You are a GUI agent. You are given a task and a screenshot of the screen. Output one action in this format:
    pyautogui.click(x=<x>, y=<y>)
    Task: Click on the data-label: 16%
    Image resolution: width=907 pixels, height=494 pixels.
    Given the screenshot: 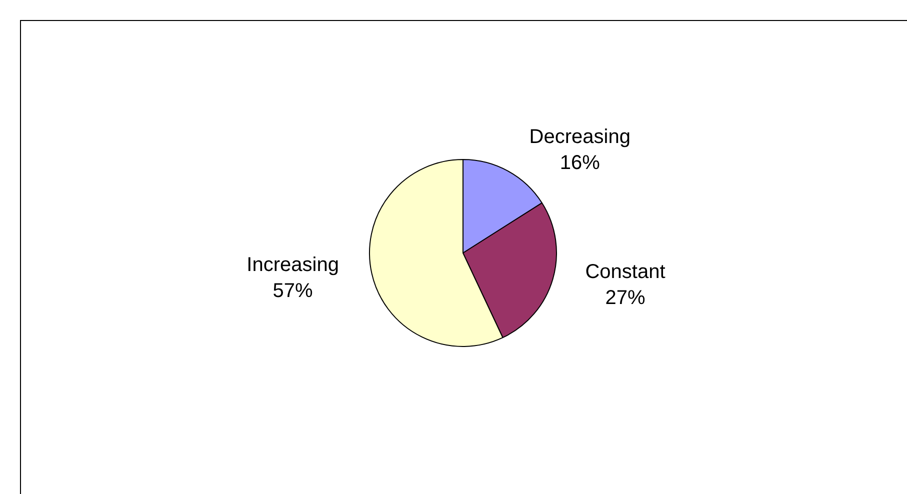 What is the action you would take?
    pyautogui.click(x=580, y=163)
    